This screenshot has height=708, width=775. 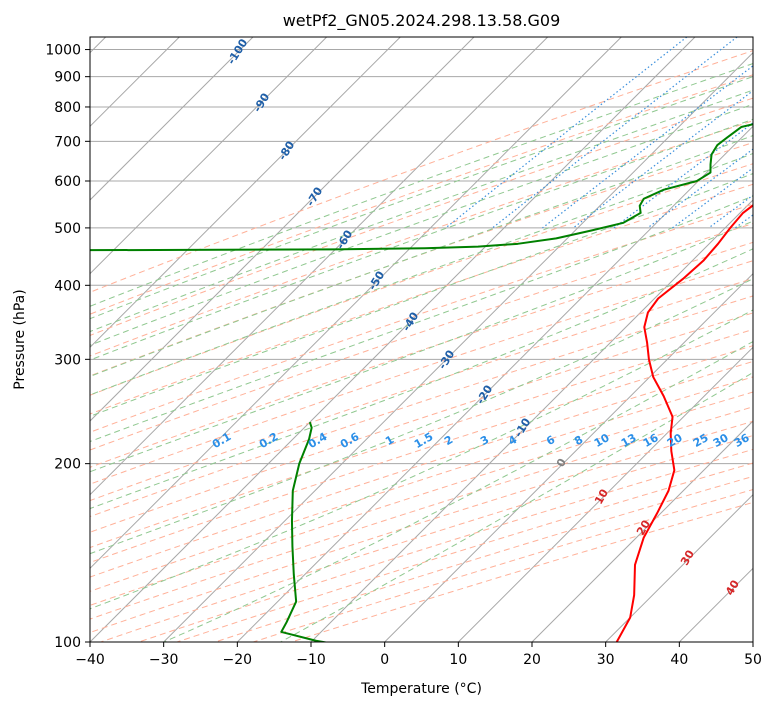 I want to click on x-tick-label: −40, so click(x=90, y=660).